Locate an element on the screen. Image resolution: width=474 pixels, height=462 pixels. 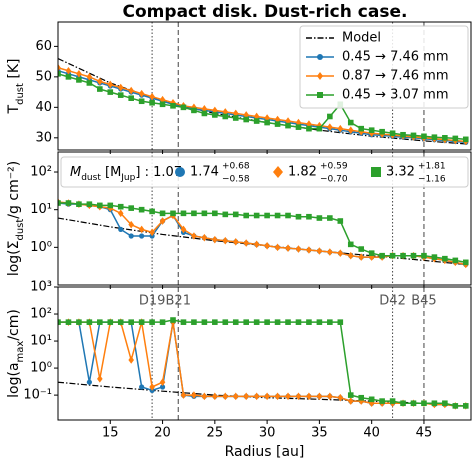
reference-label: D19 is located at coordinates (152, 301).